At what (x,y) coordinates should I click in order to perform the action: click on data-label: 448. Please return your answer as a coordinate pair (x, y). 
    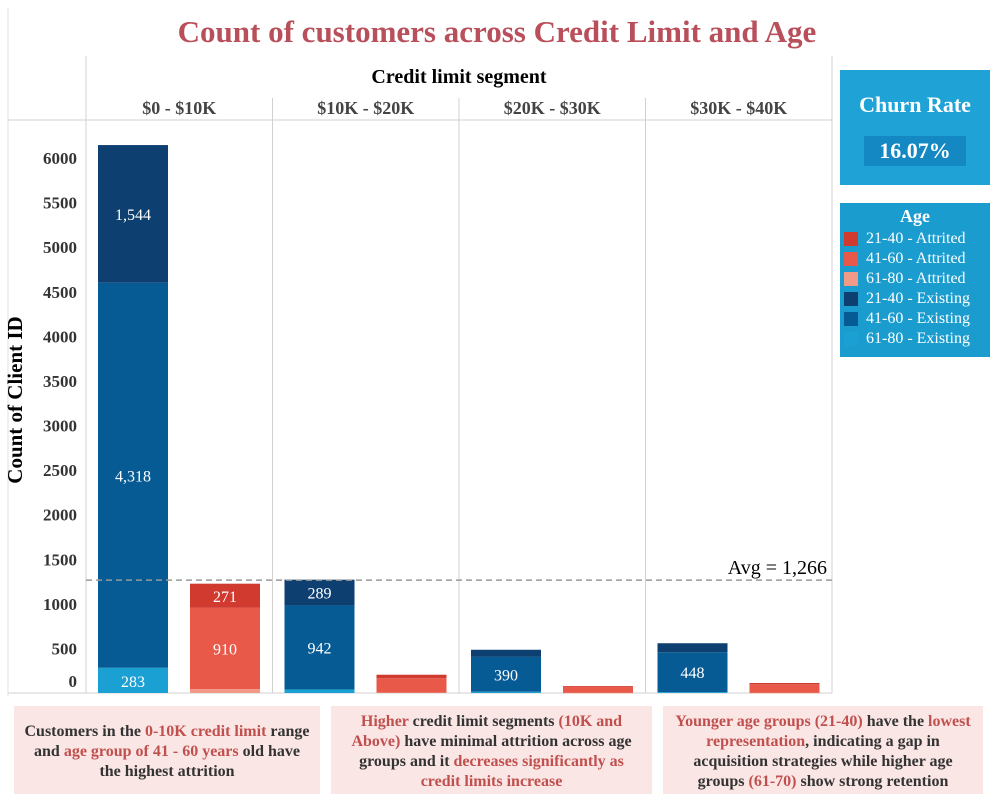
    Looking at the image, I should click on (693, 673).